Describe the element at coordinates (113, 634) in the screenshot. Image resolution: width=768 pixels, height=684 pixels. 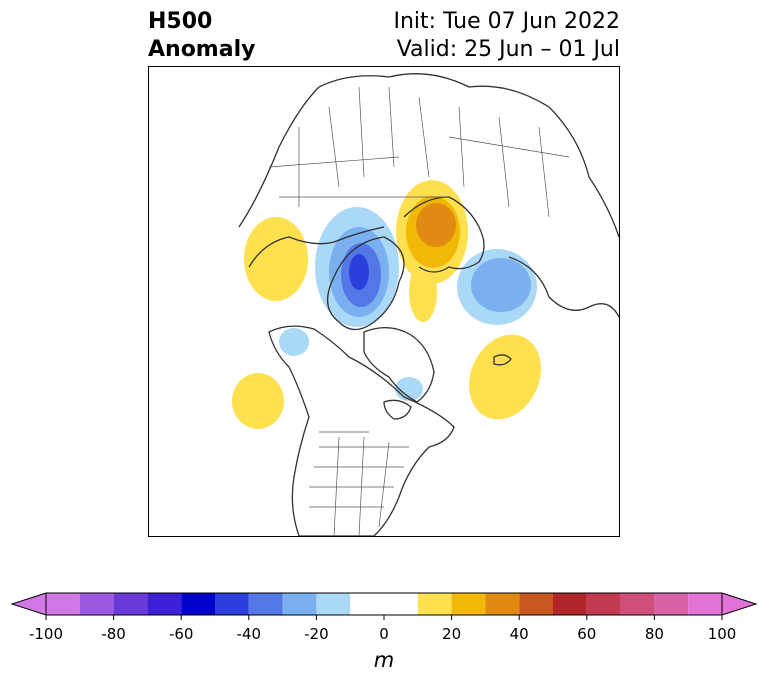
I see `colorbar-tick-label: -80` at that location.